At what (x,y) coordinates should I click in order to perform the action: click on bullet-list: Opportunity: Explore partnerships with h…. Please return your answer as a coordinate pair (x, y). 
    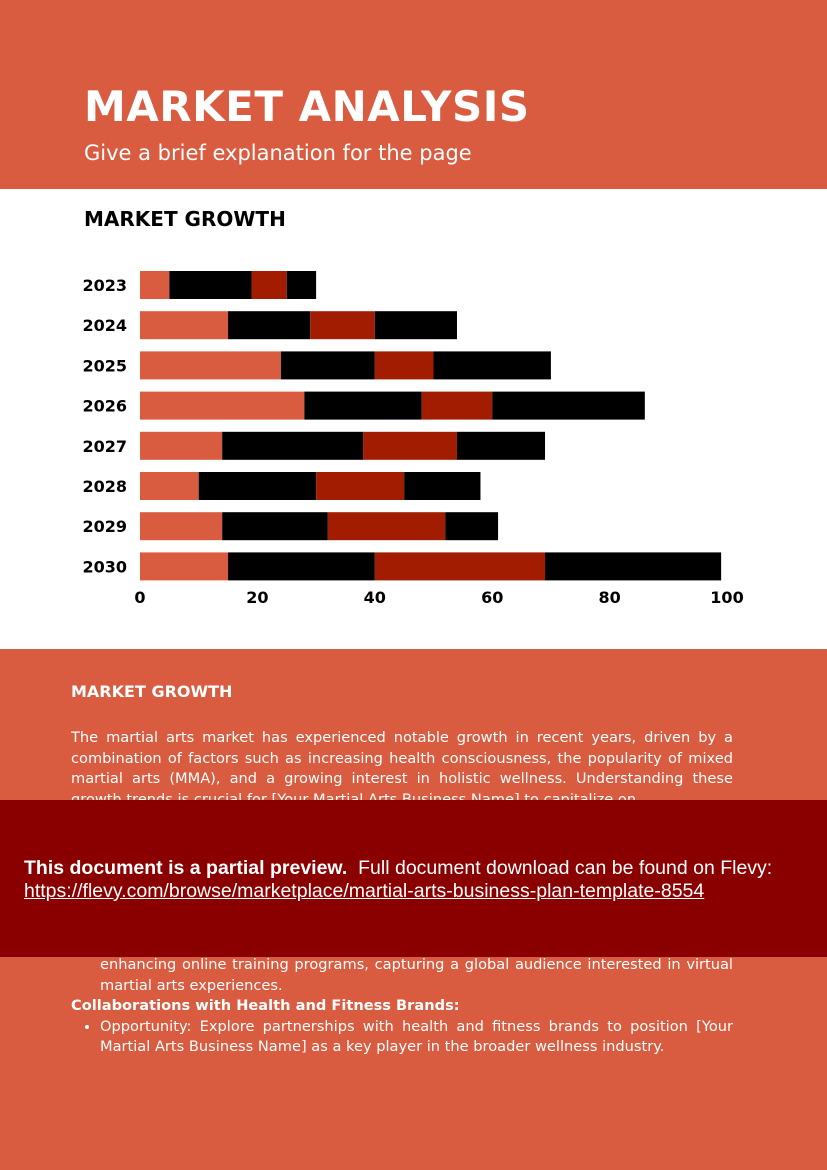
    Looking at the image, I should click on (402, 1037).